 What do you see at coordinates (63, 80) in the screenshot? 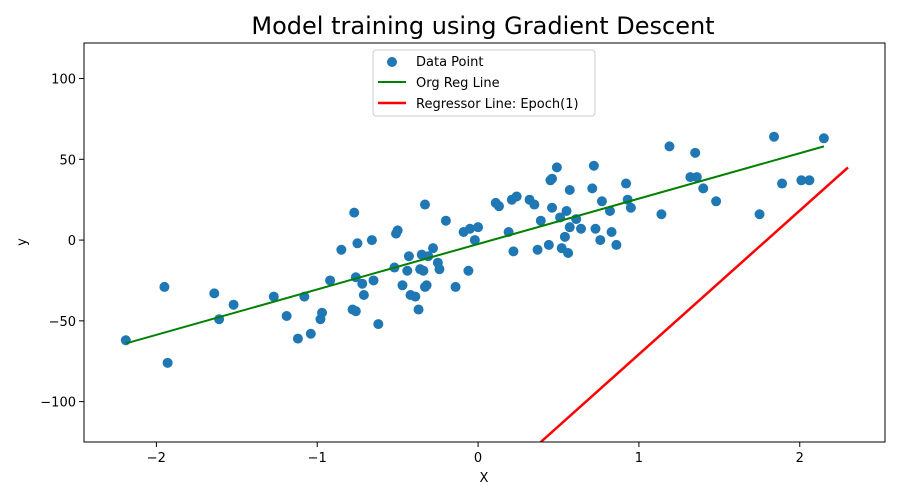
I see `y-tick-label: 100` at bounding box center [63, 80].